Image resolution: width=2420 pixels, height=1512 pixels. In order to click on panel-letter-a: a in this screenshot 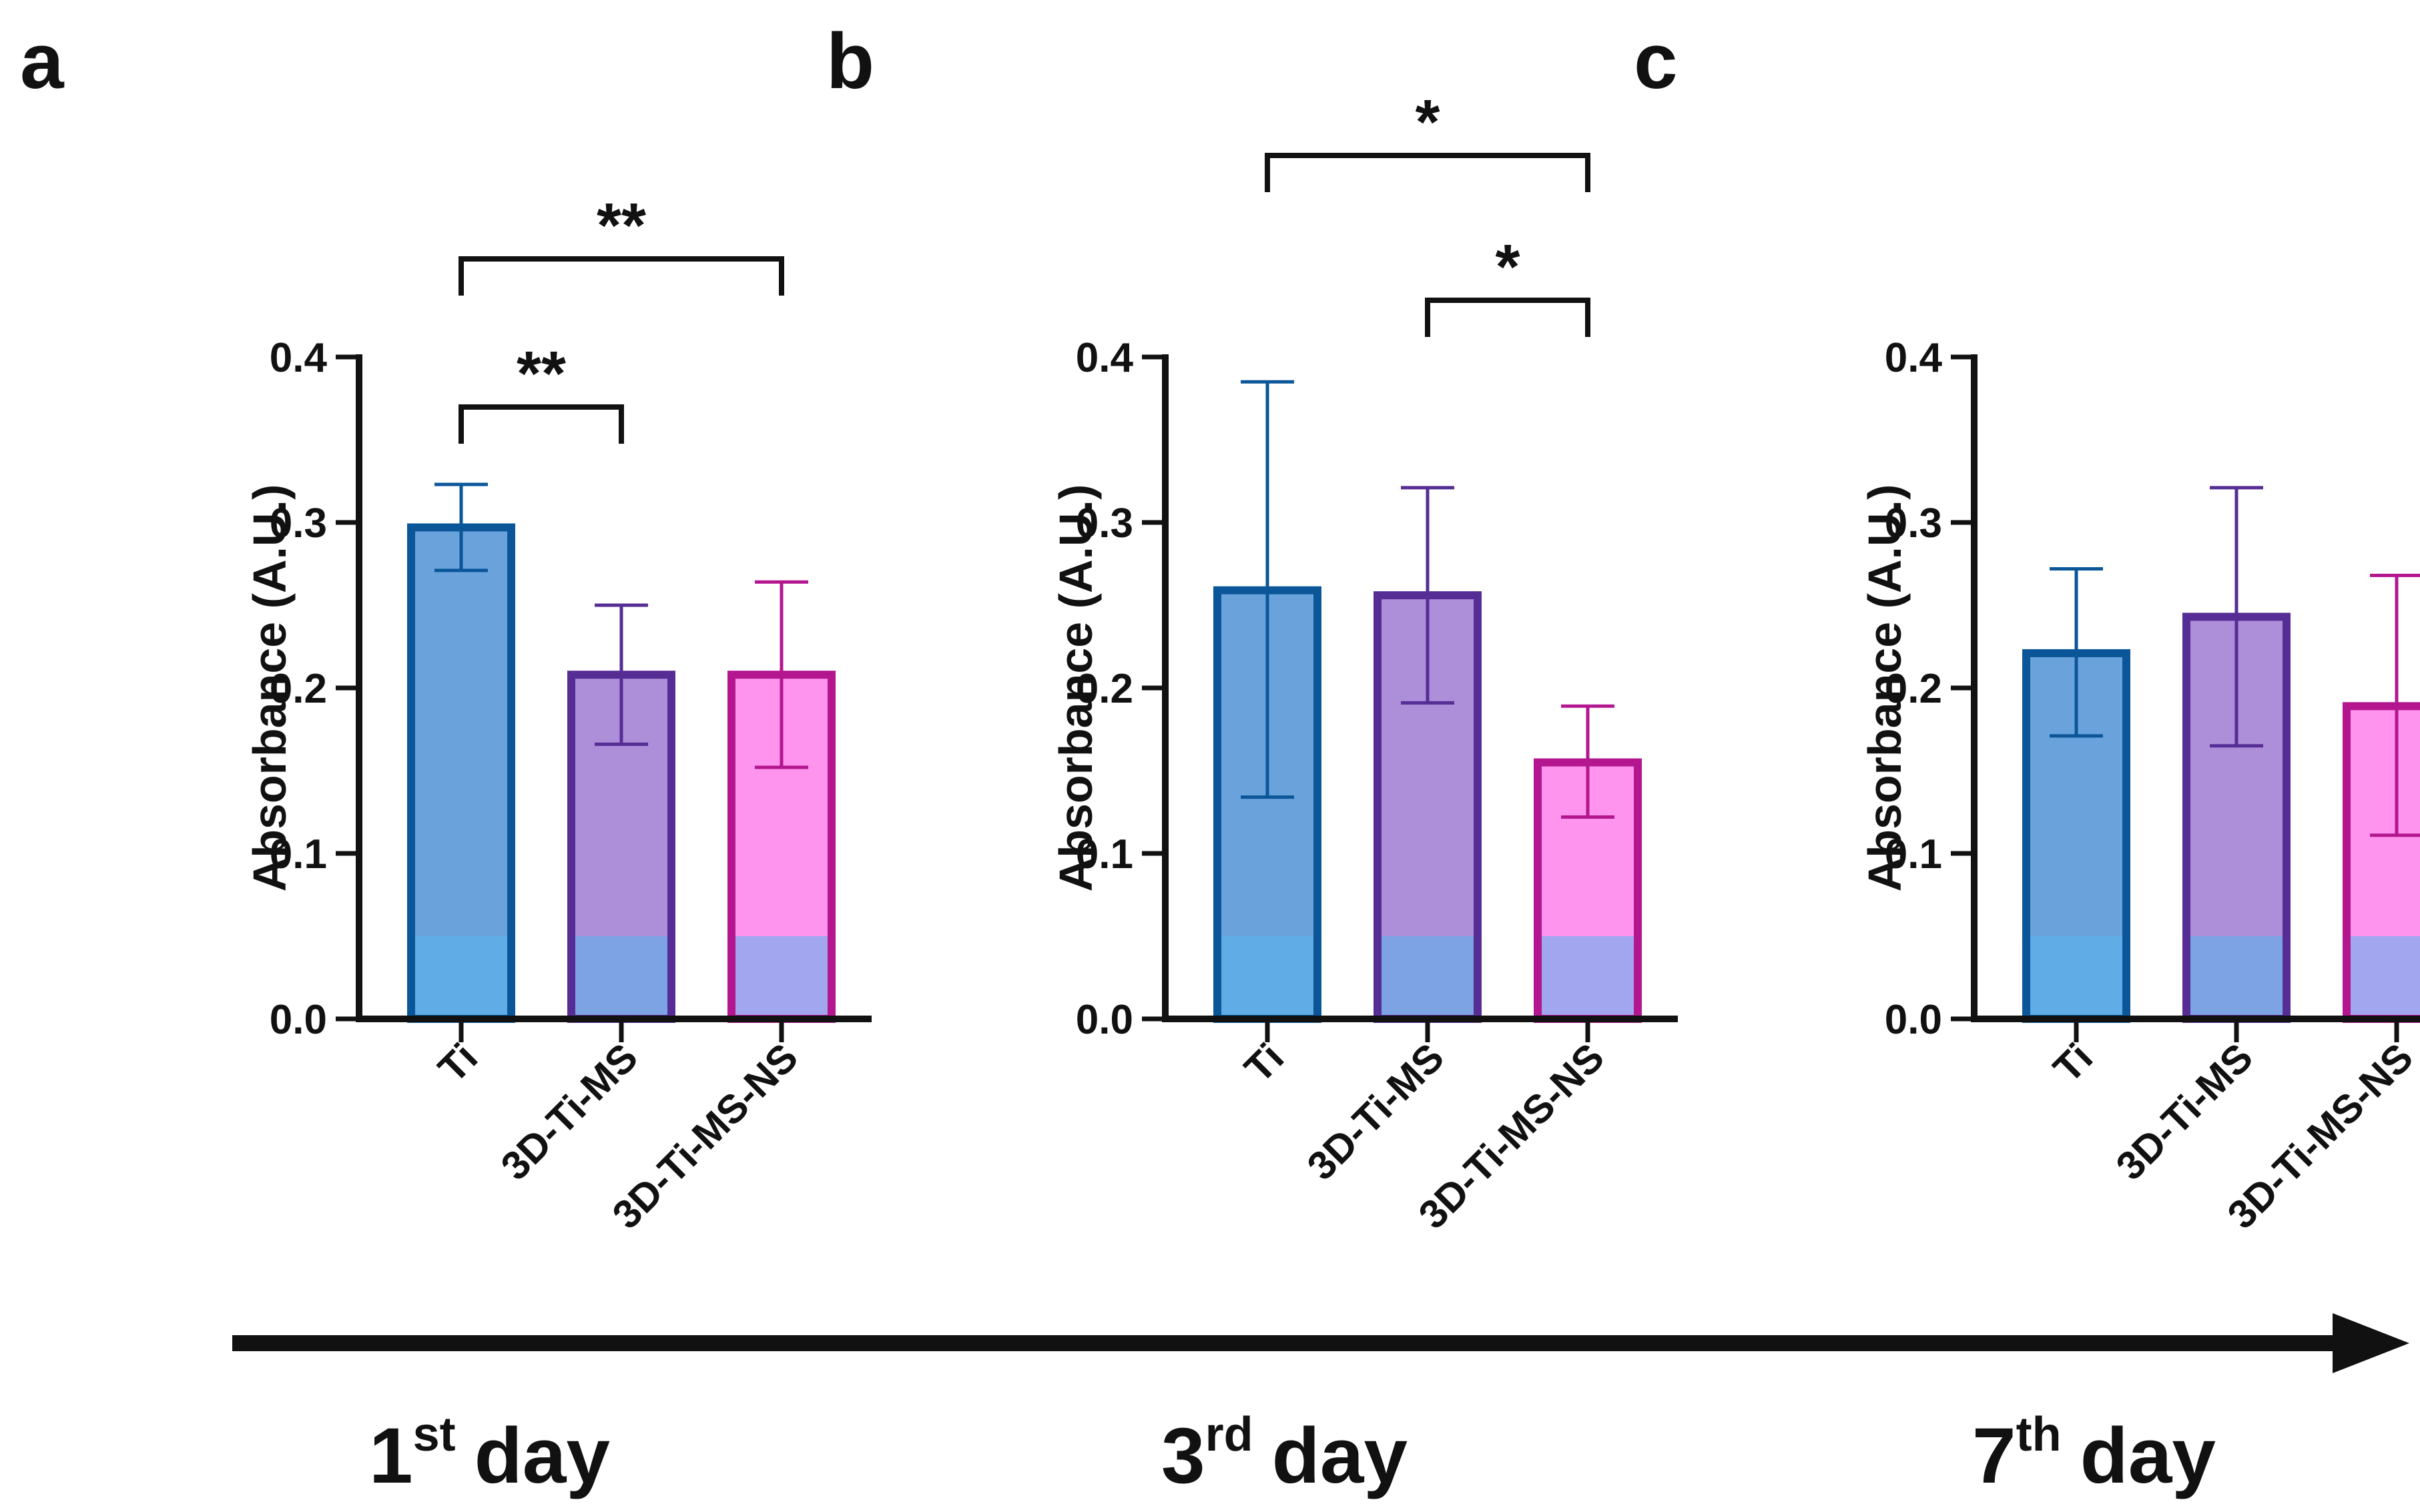, I will do `click(42, 61)`.